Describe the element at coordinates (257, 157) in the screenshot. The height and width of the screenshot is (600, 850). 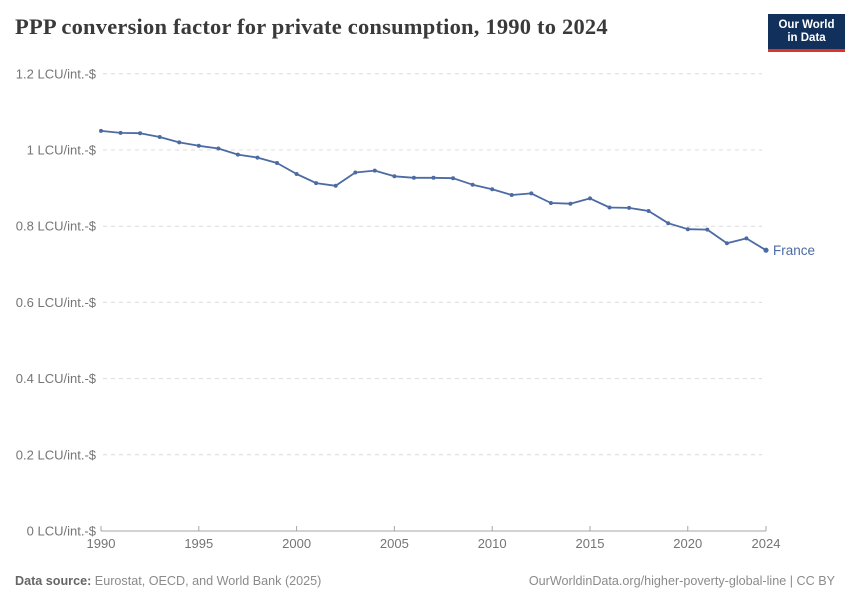
I see `data-point-1998` at that location.